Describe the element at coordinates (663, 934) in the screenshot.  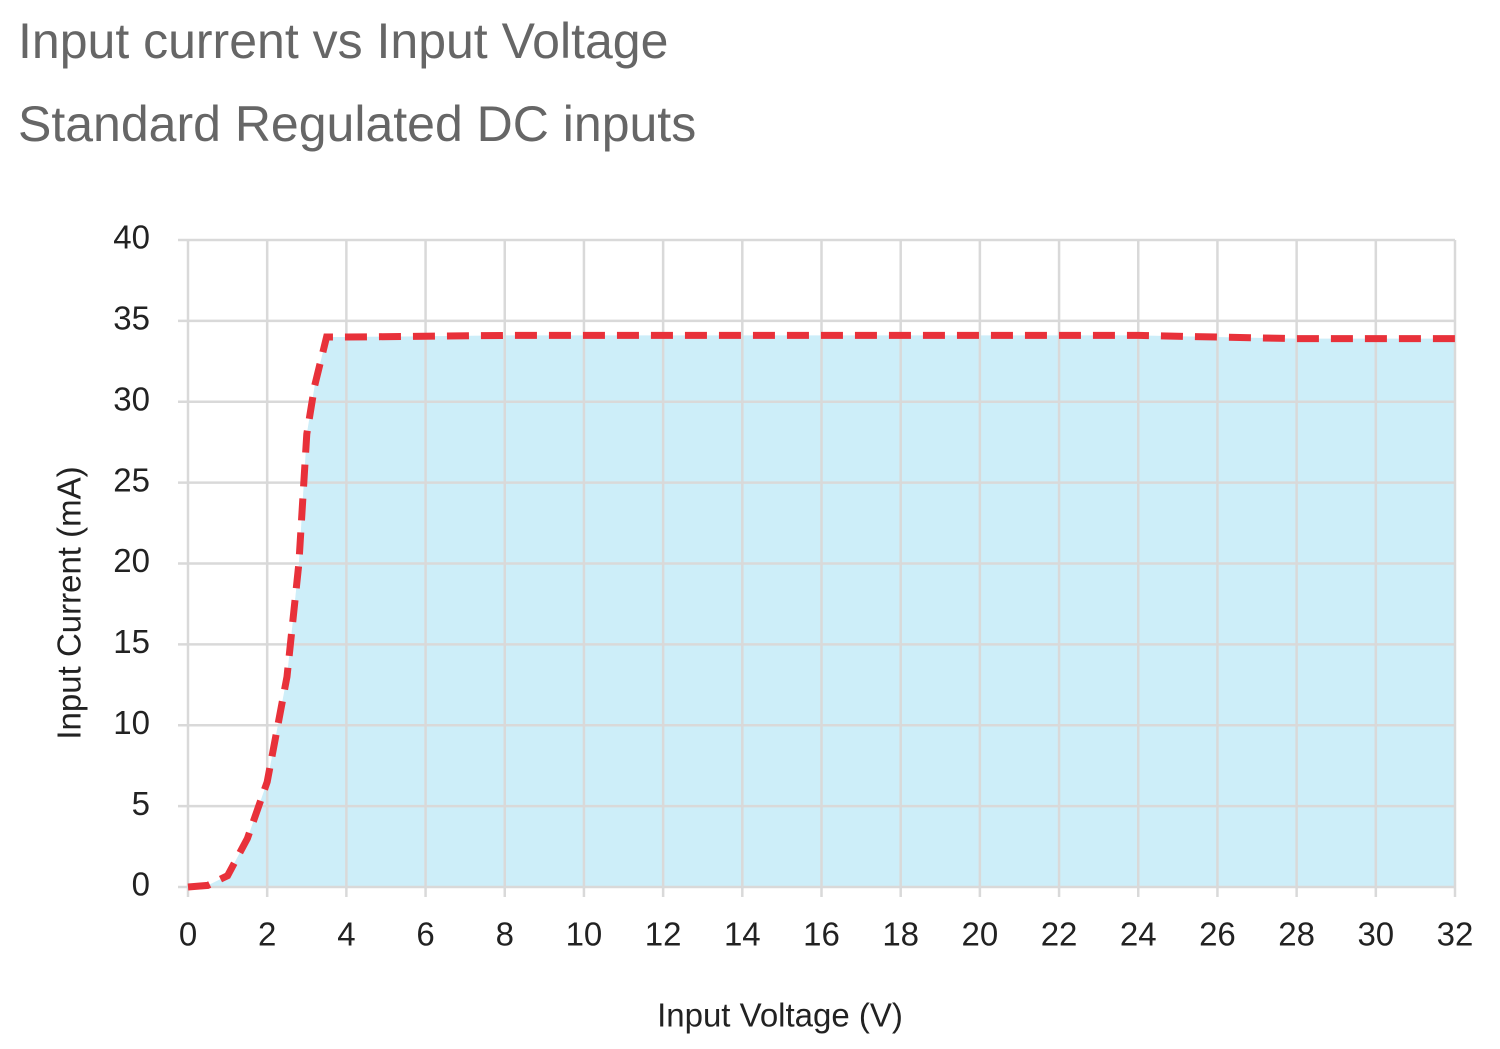
I see `x-tick-label: 12` at that location.